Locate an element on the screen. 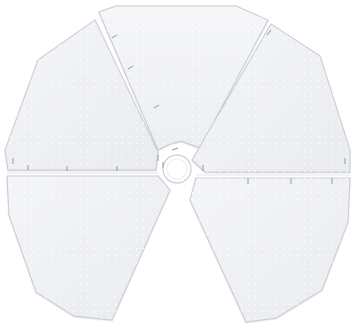  center-hub is located at coordinates (177, 169).